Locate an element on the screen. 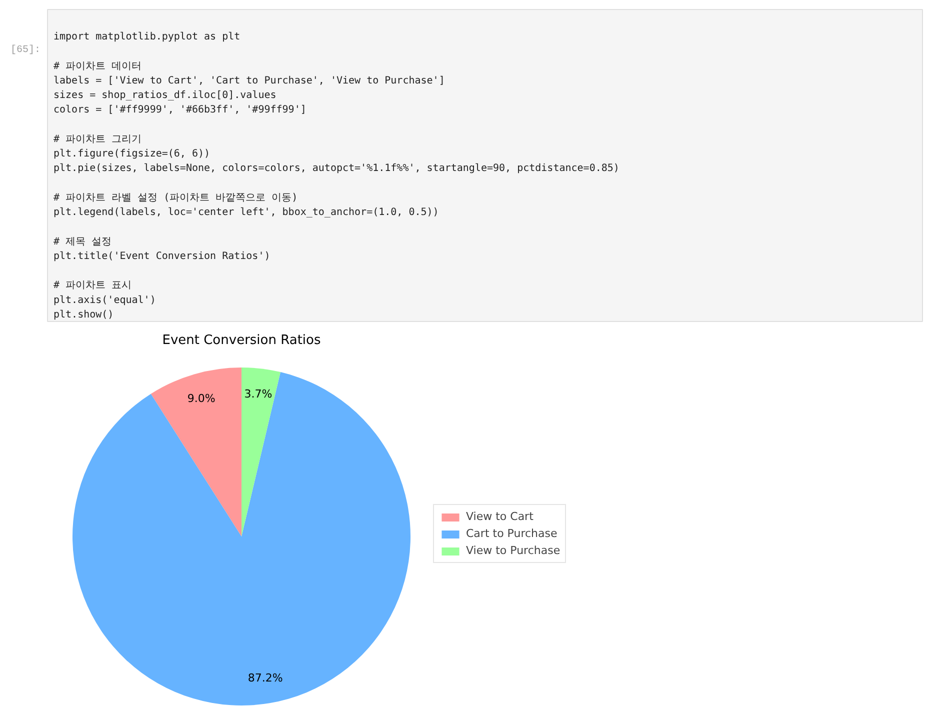  data-label: 3.7% is located at coordinates (258, 393).